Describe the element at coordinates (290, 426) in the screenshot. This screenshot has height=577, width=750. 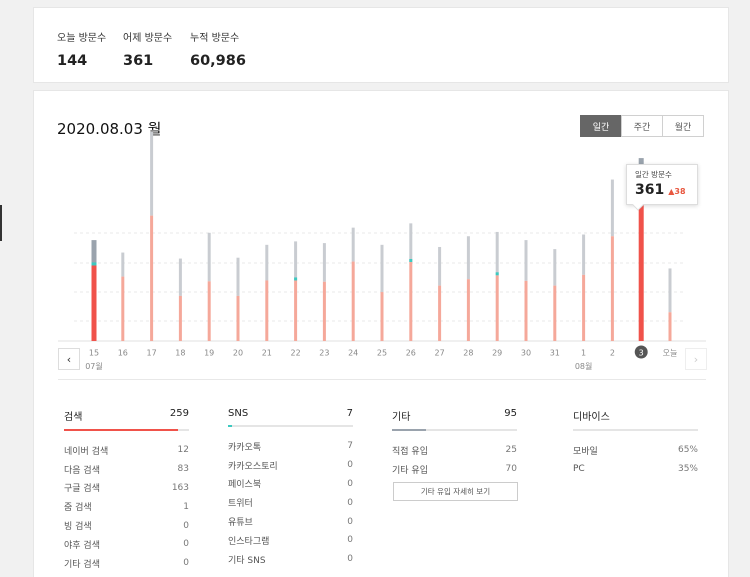
I see `sns-share-bar` at that location.